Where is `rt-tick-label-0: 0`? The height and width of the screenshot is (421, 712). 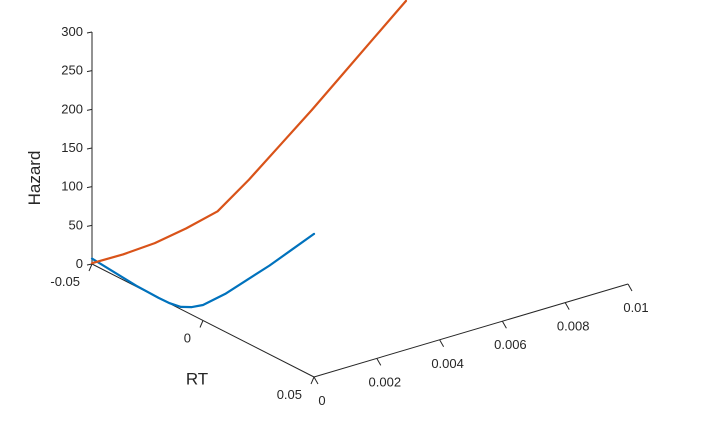 rt-tick-label-0: 0 is located at coordinates (187, 338).